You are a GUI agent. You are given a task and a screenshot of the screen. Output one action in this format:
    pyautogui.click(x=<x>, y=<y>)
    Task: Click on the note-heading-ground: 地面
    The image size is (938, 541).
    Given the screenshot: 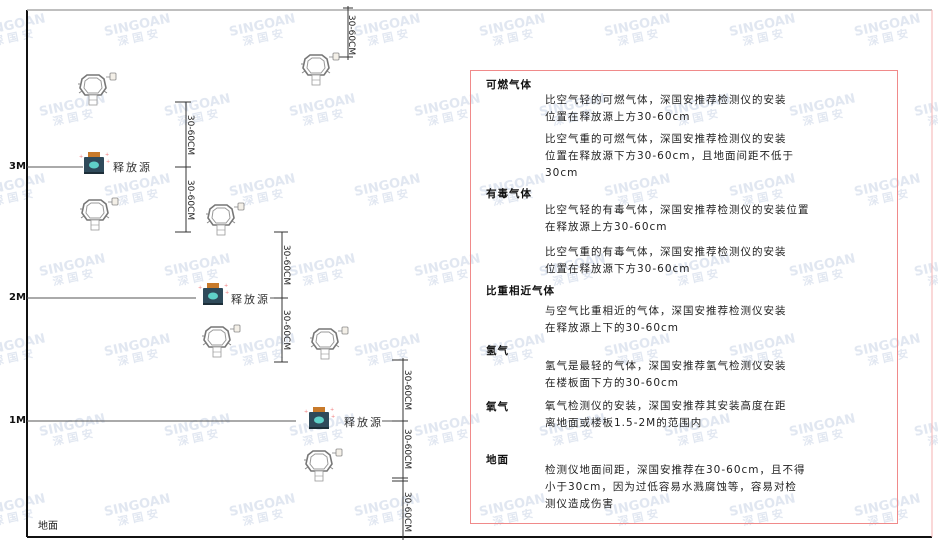 What is the action you would take?
    pyautogui.click(x=497, y=460)
    